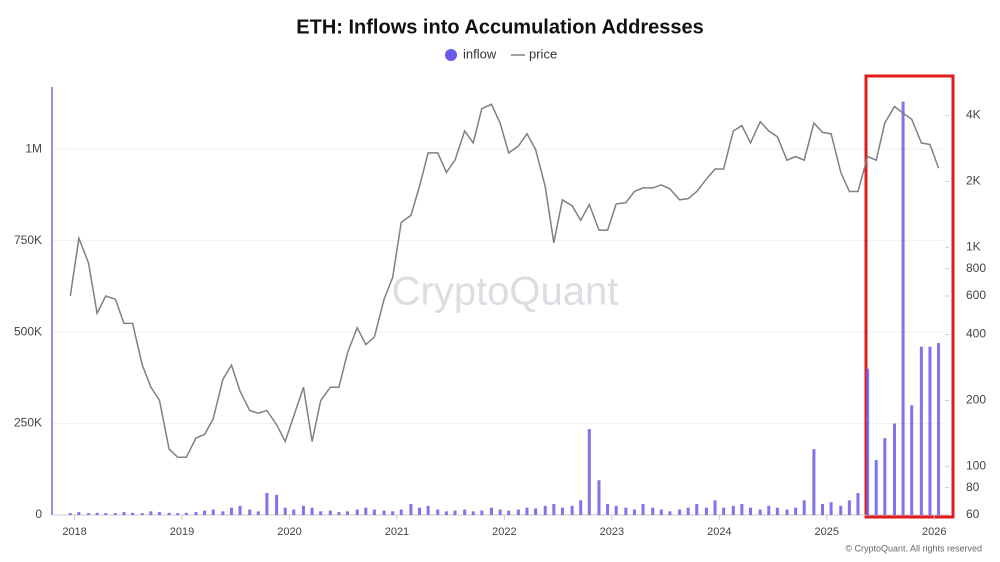 The image size is (1000, 562). What do you see at coordinates (973, 487) in the screenshot?
I see `y2-tick-label: 80` at bounding box center [973, 487].